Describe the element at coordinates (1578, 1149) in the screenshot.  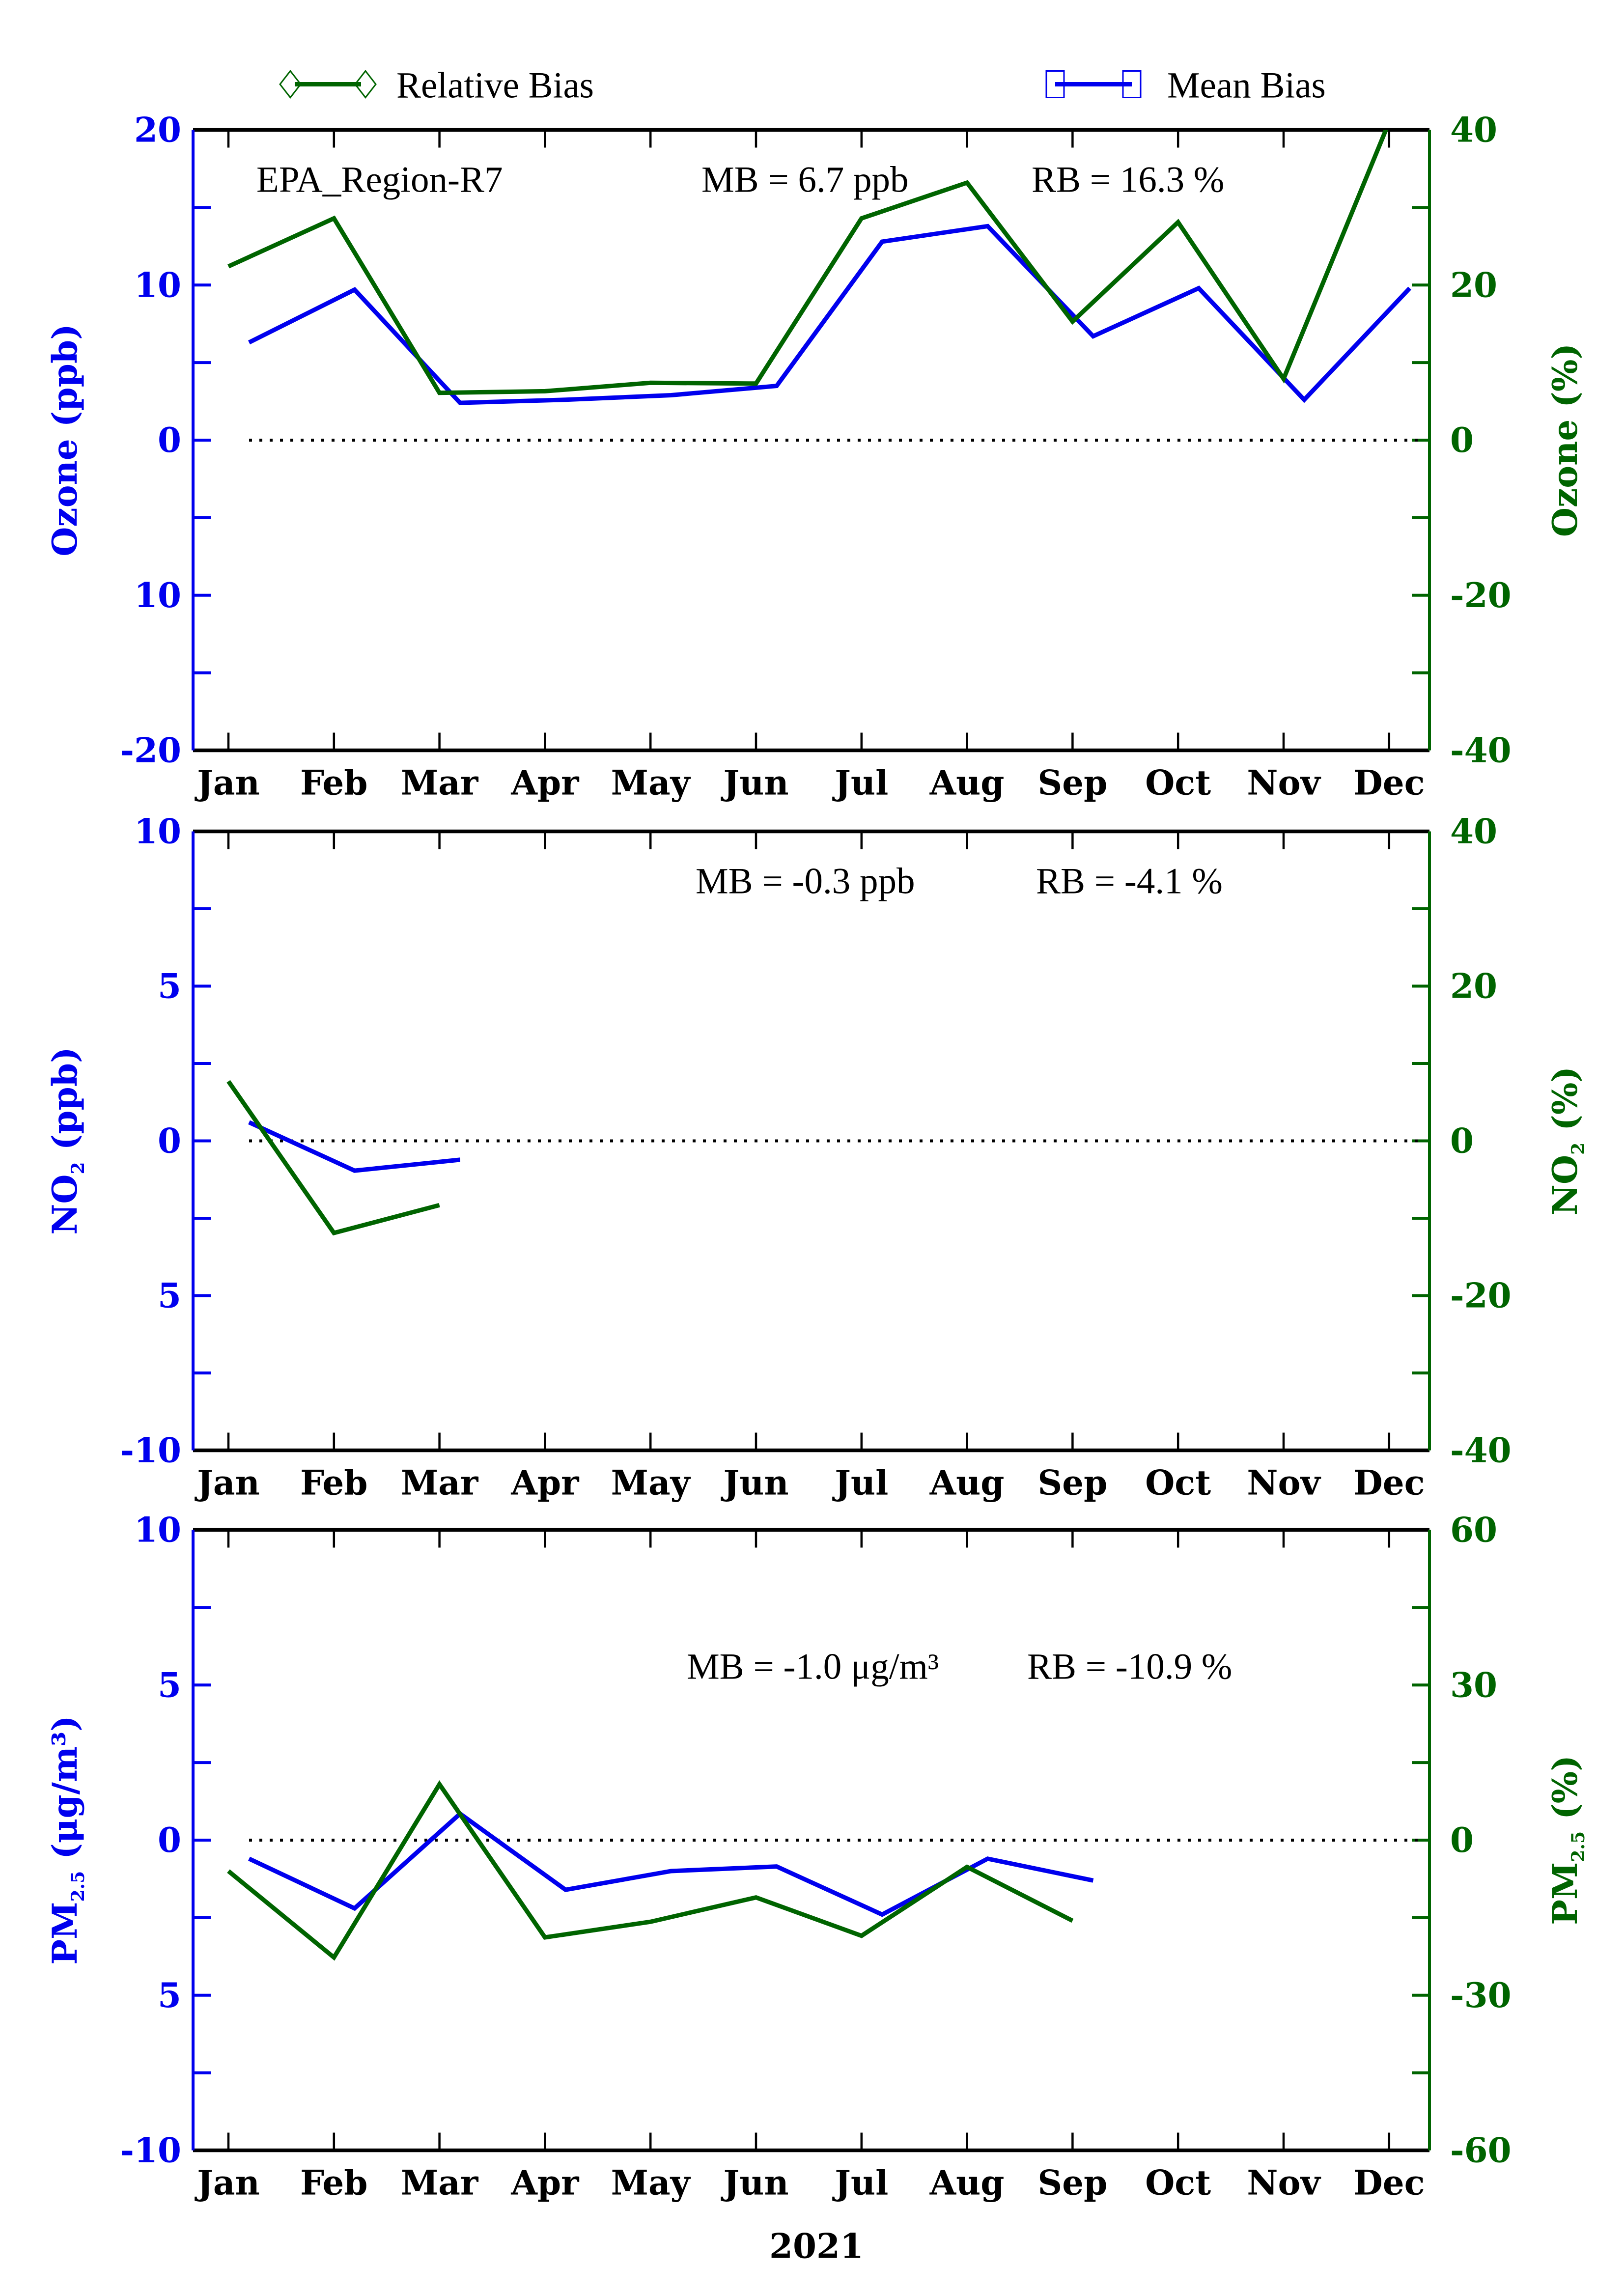
I see `axis-title-subscript: 2` at that location.